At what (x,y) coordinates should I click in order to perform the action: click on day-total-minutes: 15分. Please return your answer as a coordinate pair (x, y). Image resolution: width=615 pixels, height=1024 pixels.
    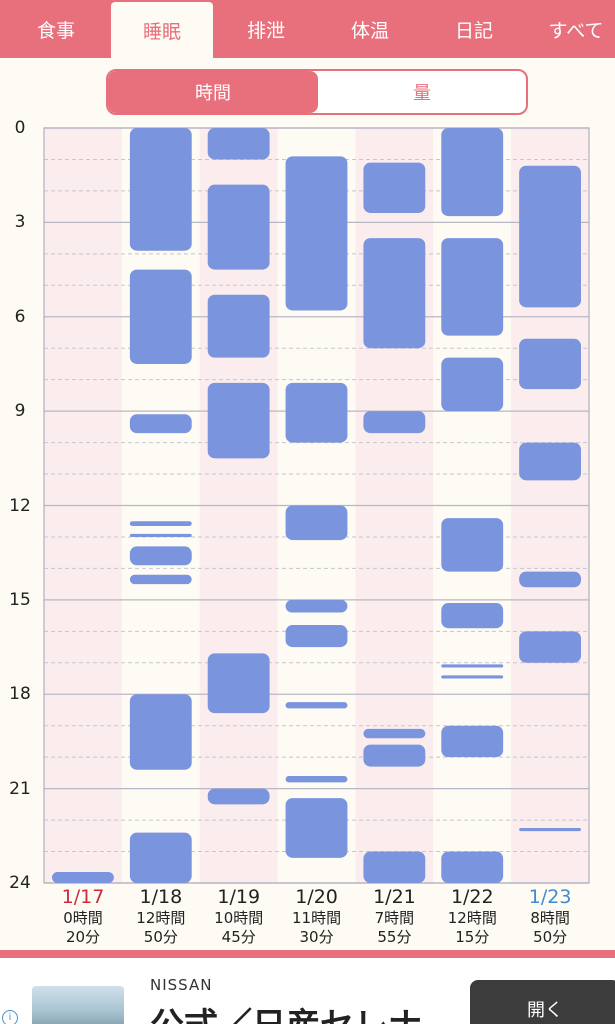
    Looking at the image, I should click on (472, 937).